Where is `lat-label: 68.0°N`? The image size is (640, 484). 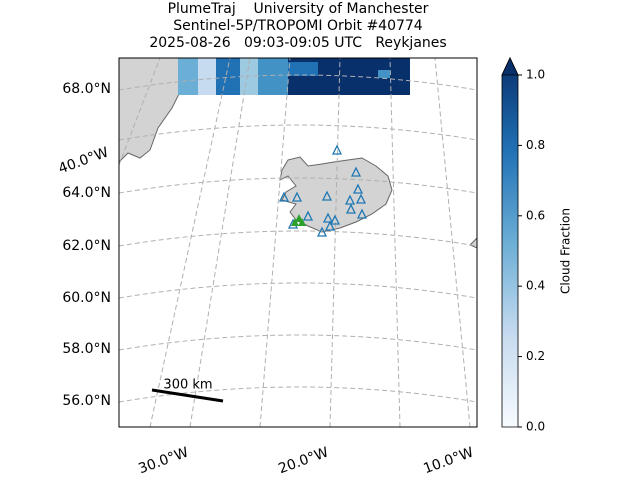
lat-label: 68.0°N is located at coordinates (86, 89).